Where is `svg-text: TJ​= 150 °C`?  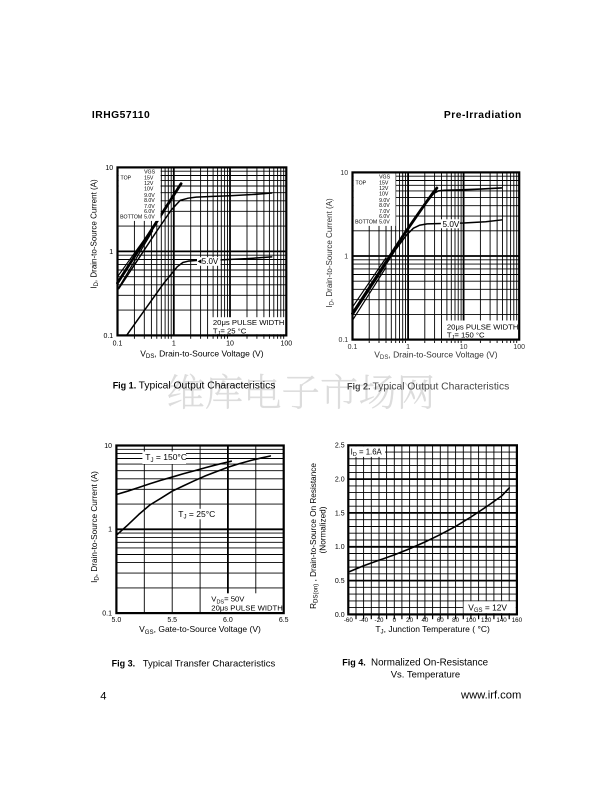 svg-text: TJ​= 150 °C is located at coordinates (466, 335).